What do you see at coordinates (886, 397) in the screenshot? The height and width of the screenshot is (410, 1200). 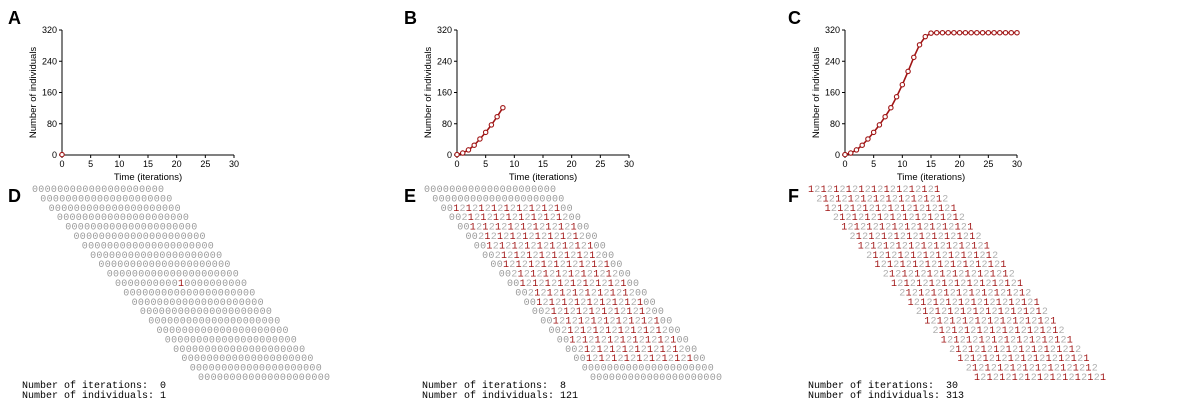 I see `individuals-row: Number of individuals: 313` at bounding box center [886, 397].